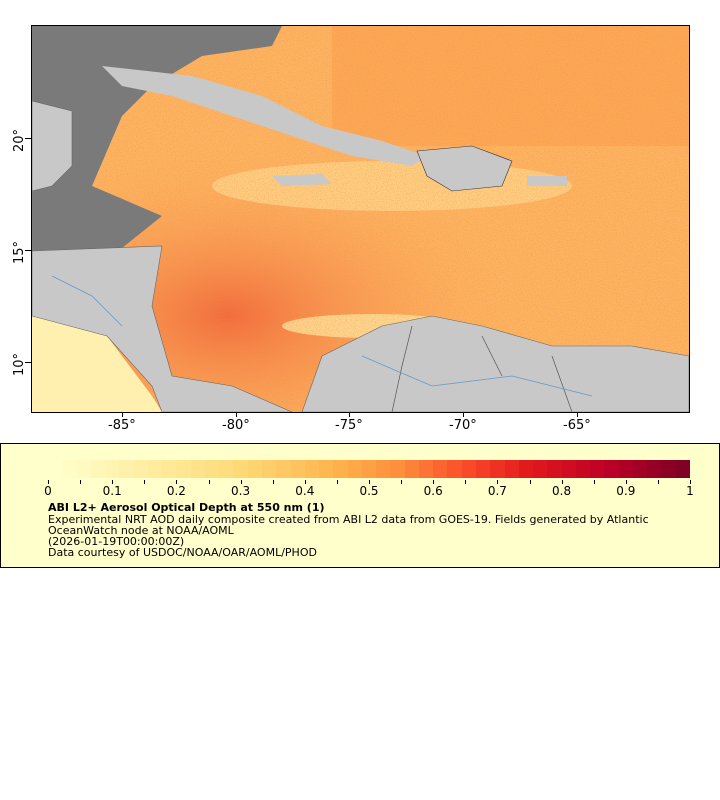  What do you see at coordinates (141, 530) in the screenshot?
I see `legend-description-cont: OceanWatch node at NOAA/AOML` at bounding box center [141, 530].